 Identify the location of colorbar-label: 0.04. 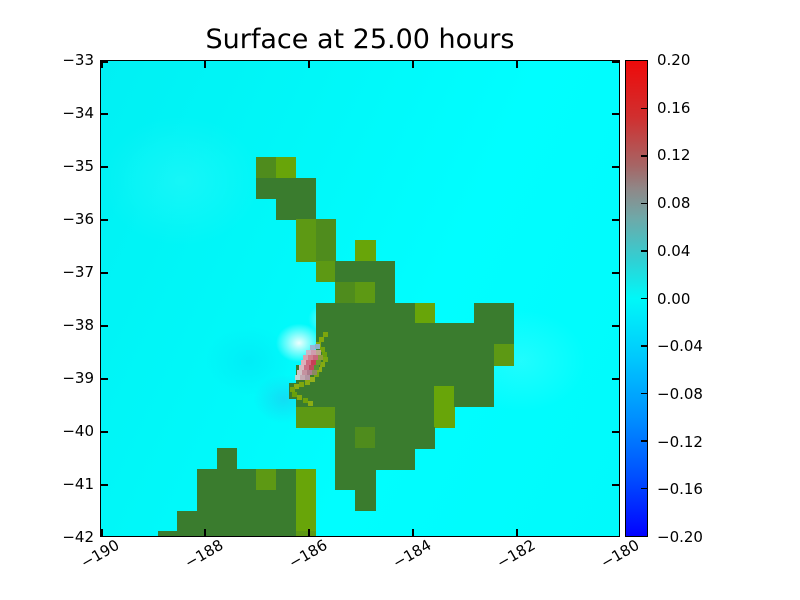
(674, 250).